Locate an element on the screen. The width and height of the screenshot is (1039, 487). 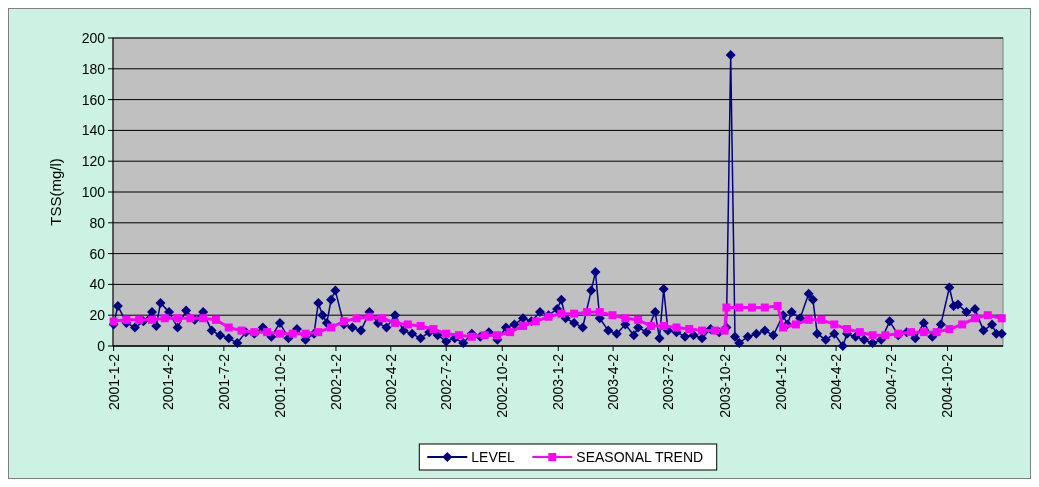
x-tick-label: 2004-1-2 is located at coordinates (780, 382).